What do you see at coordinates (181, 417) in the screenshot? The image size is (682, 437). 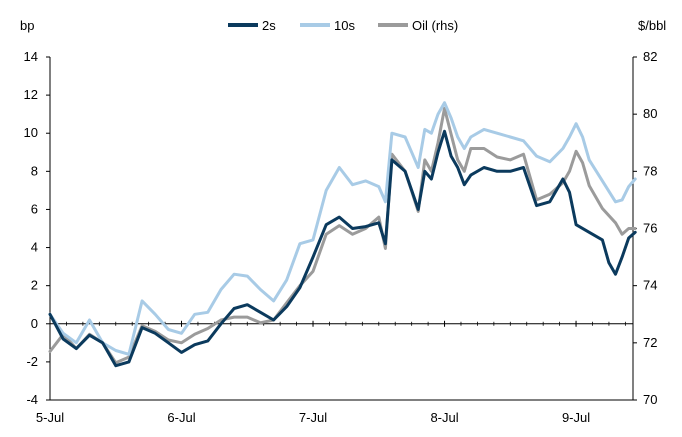 I see `x-tick-label: 6-Jul` at bounding box center [181, 417].